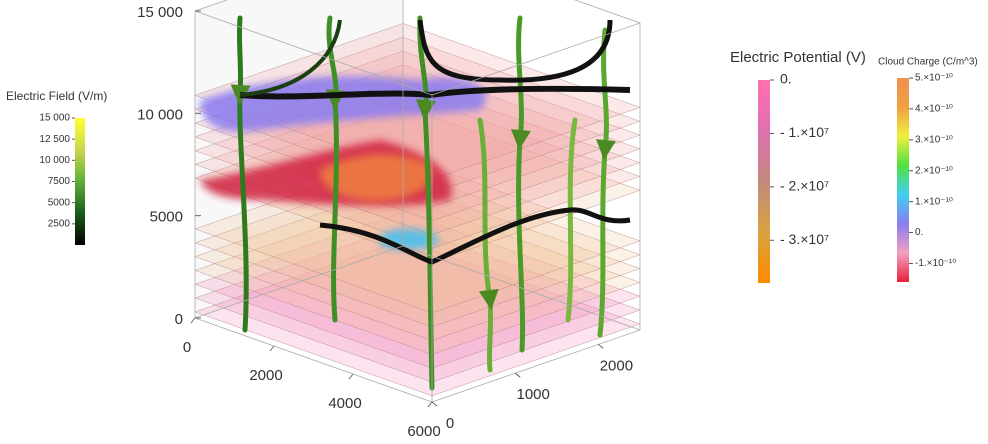 The width and height of the screenshot is (988, 444). What do you see at coordinates (928, 62) in the screenshot?
I see `legend-title: Cloud Charge (C/m^3)` at bounding box center [928, 62].